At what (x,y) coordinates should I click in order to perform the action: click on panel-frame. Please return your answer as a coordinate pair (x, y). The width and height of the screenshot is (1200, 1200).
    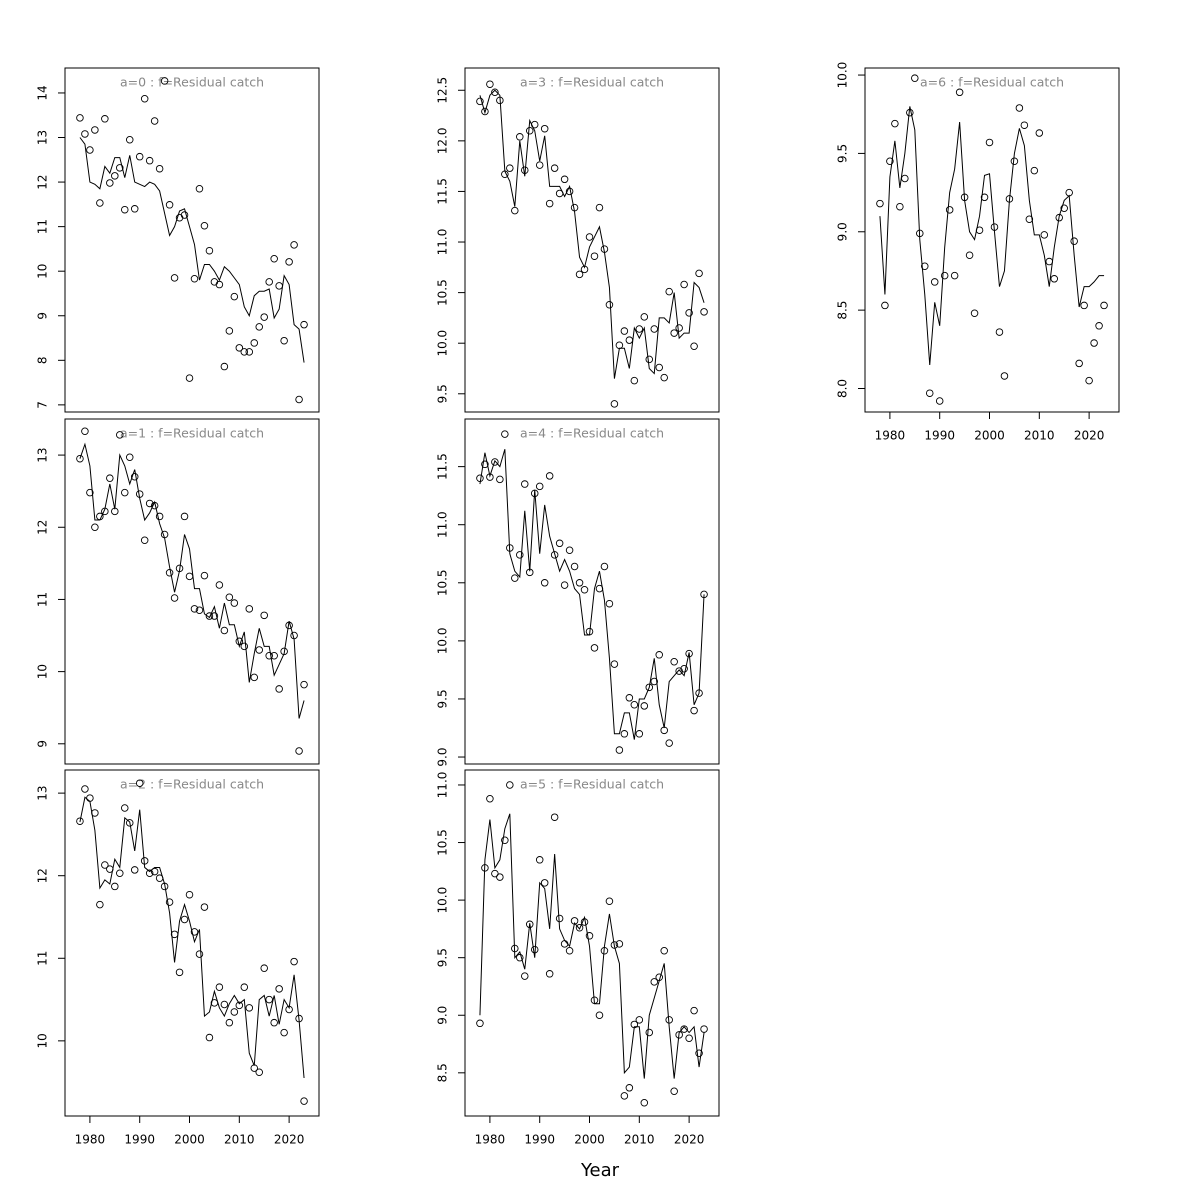
    Looking at the image, I should click on (592, 943).